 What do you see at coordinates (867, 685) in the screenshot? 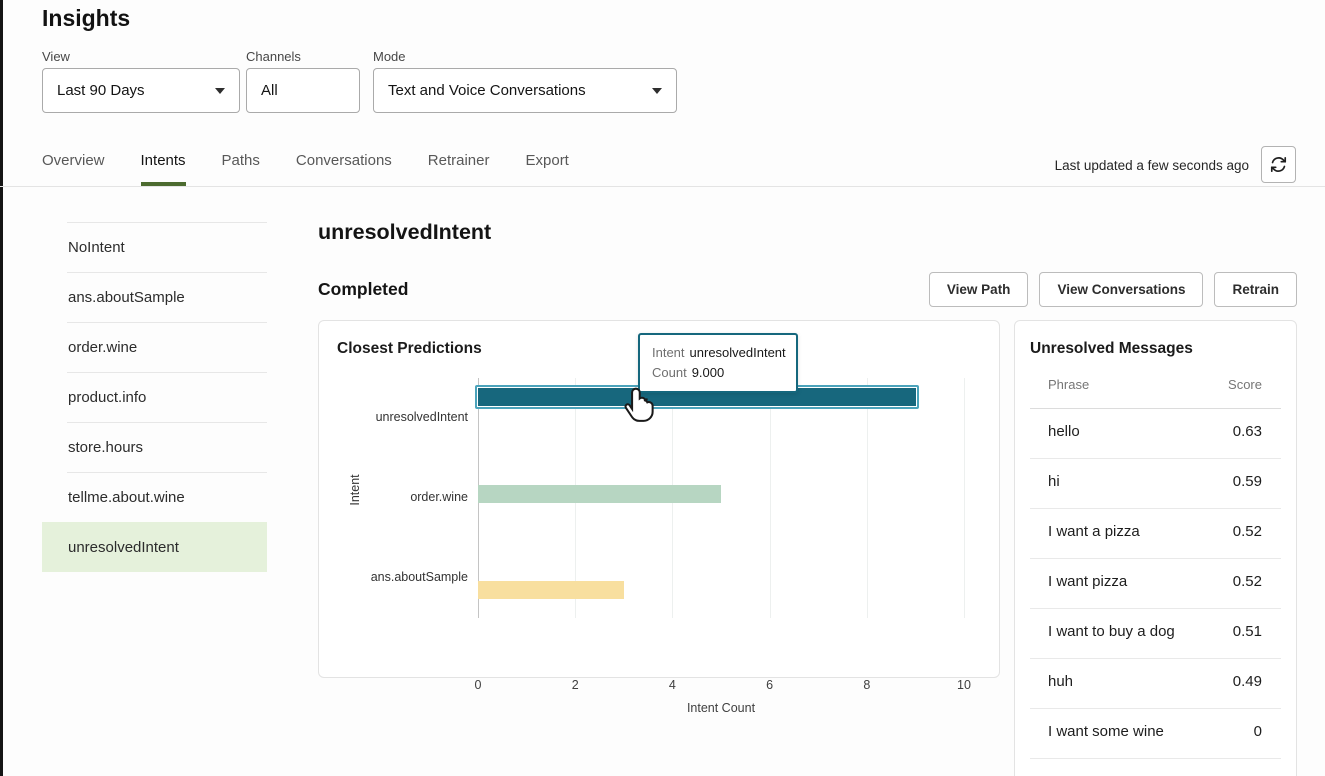
I see `x-tick-label: 8` at bounding box center [867, 685].